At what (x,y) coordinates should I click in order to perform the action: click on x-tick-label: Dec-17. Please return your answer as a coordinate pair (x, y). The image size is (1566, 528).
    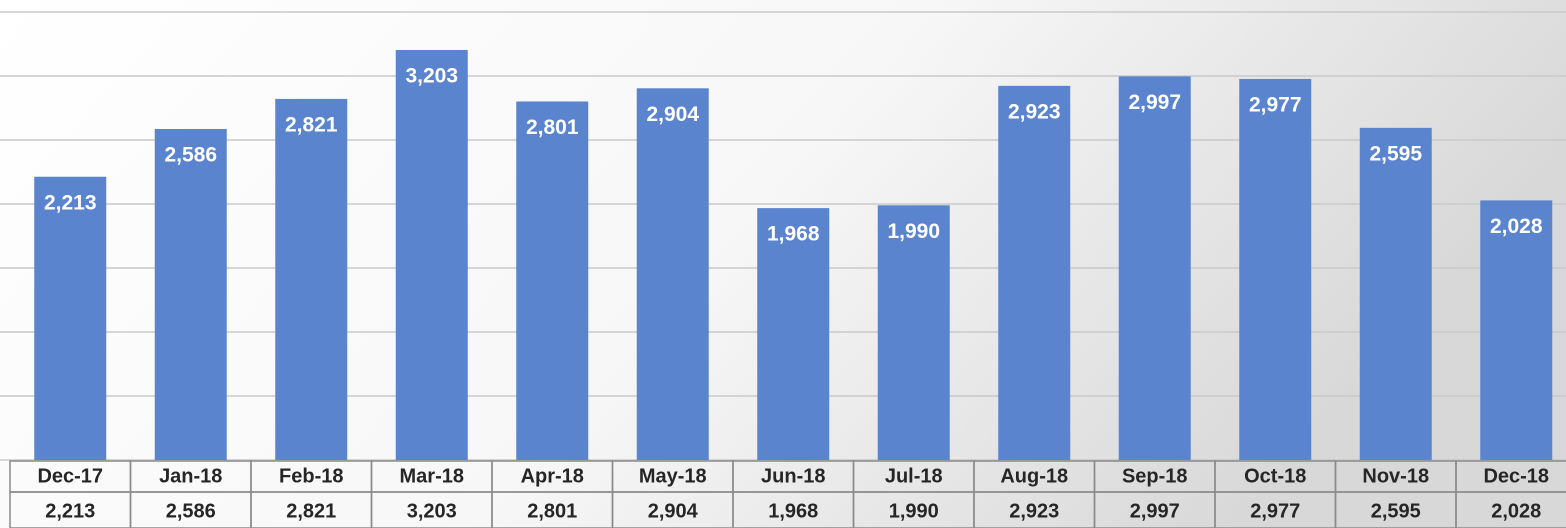
    Looking at the image, I should click on (70, 476).